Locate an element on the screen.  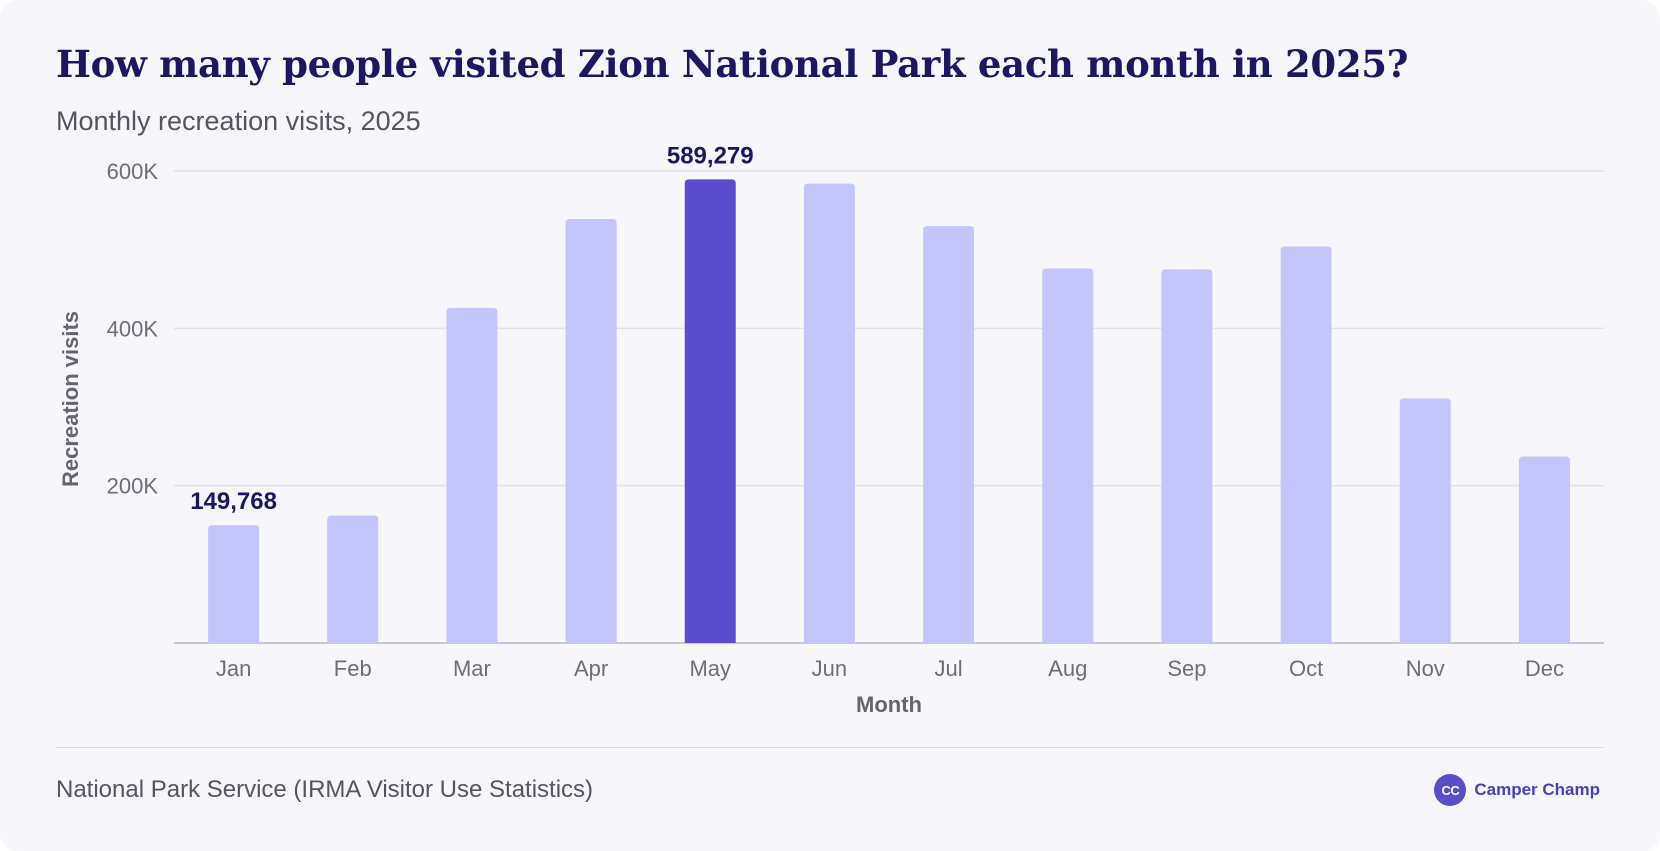
bar-jan is located at coordinates (234, 584).